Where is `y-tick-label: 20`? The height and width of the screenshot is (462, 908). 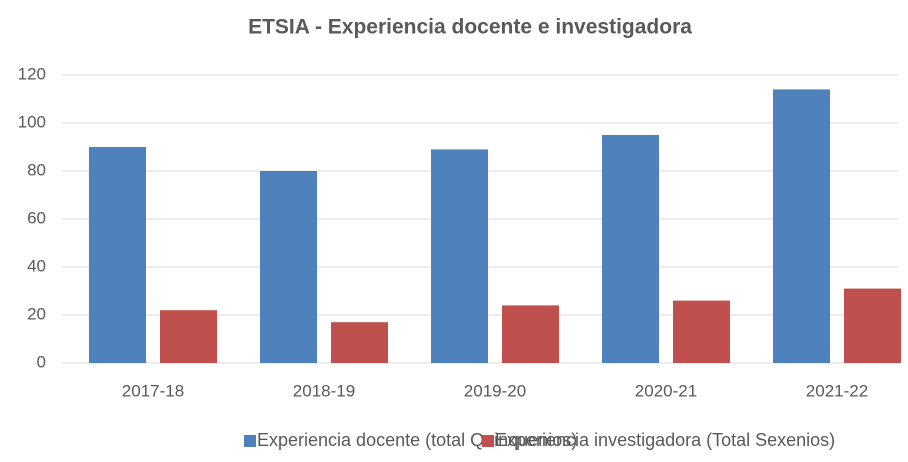 y-tick-label: 20 is located at coordinates (36, 313).